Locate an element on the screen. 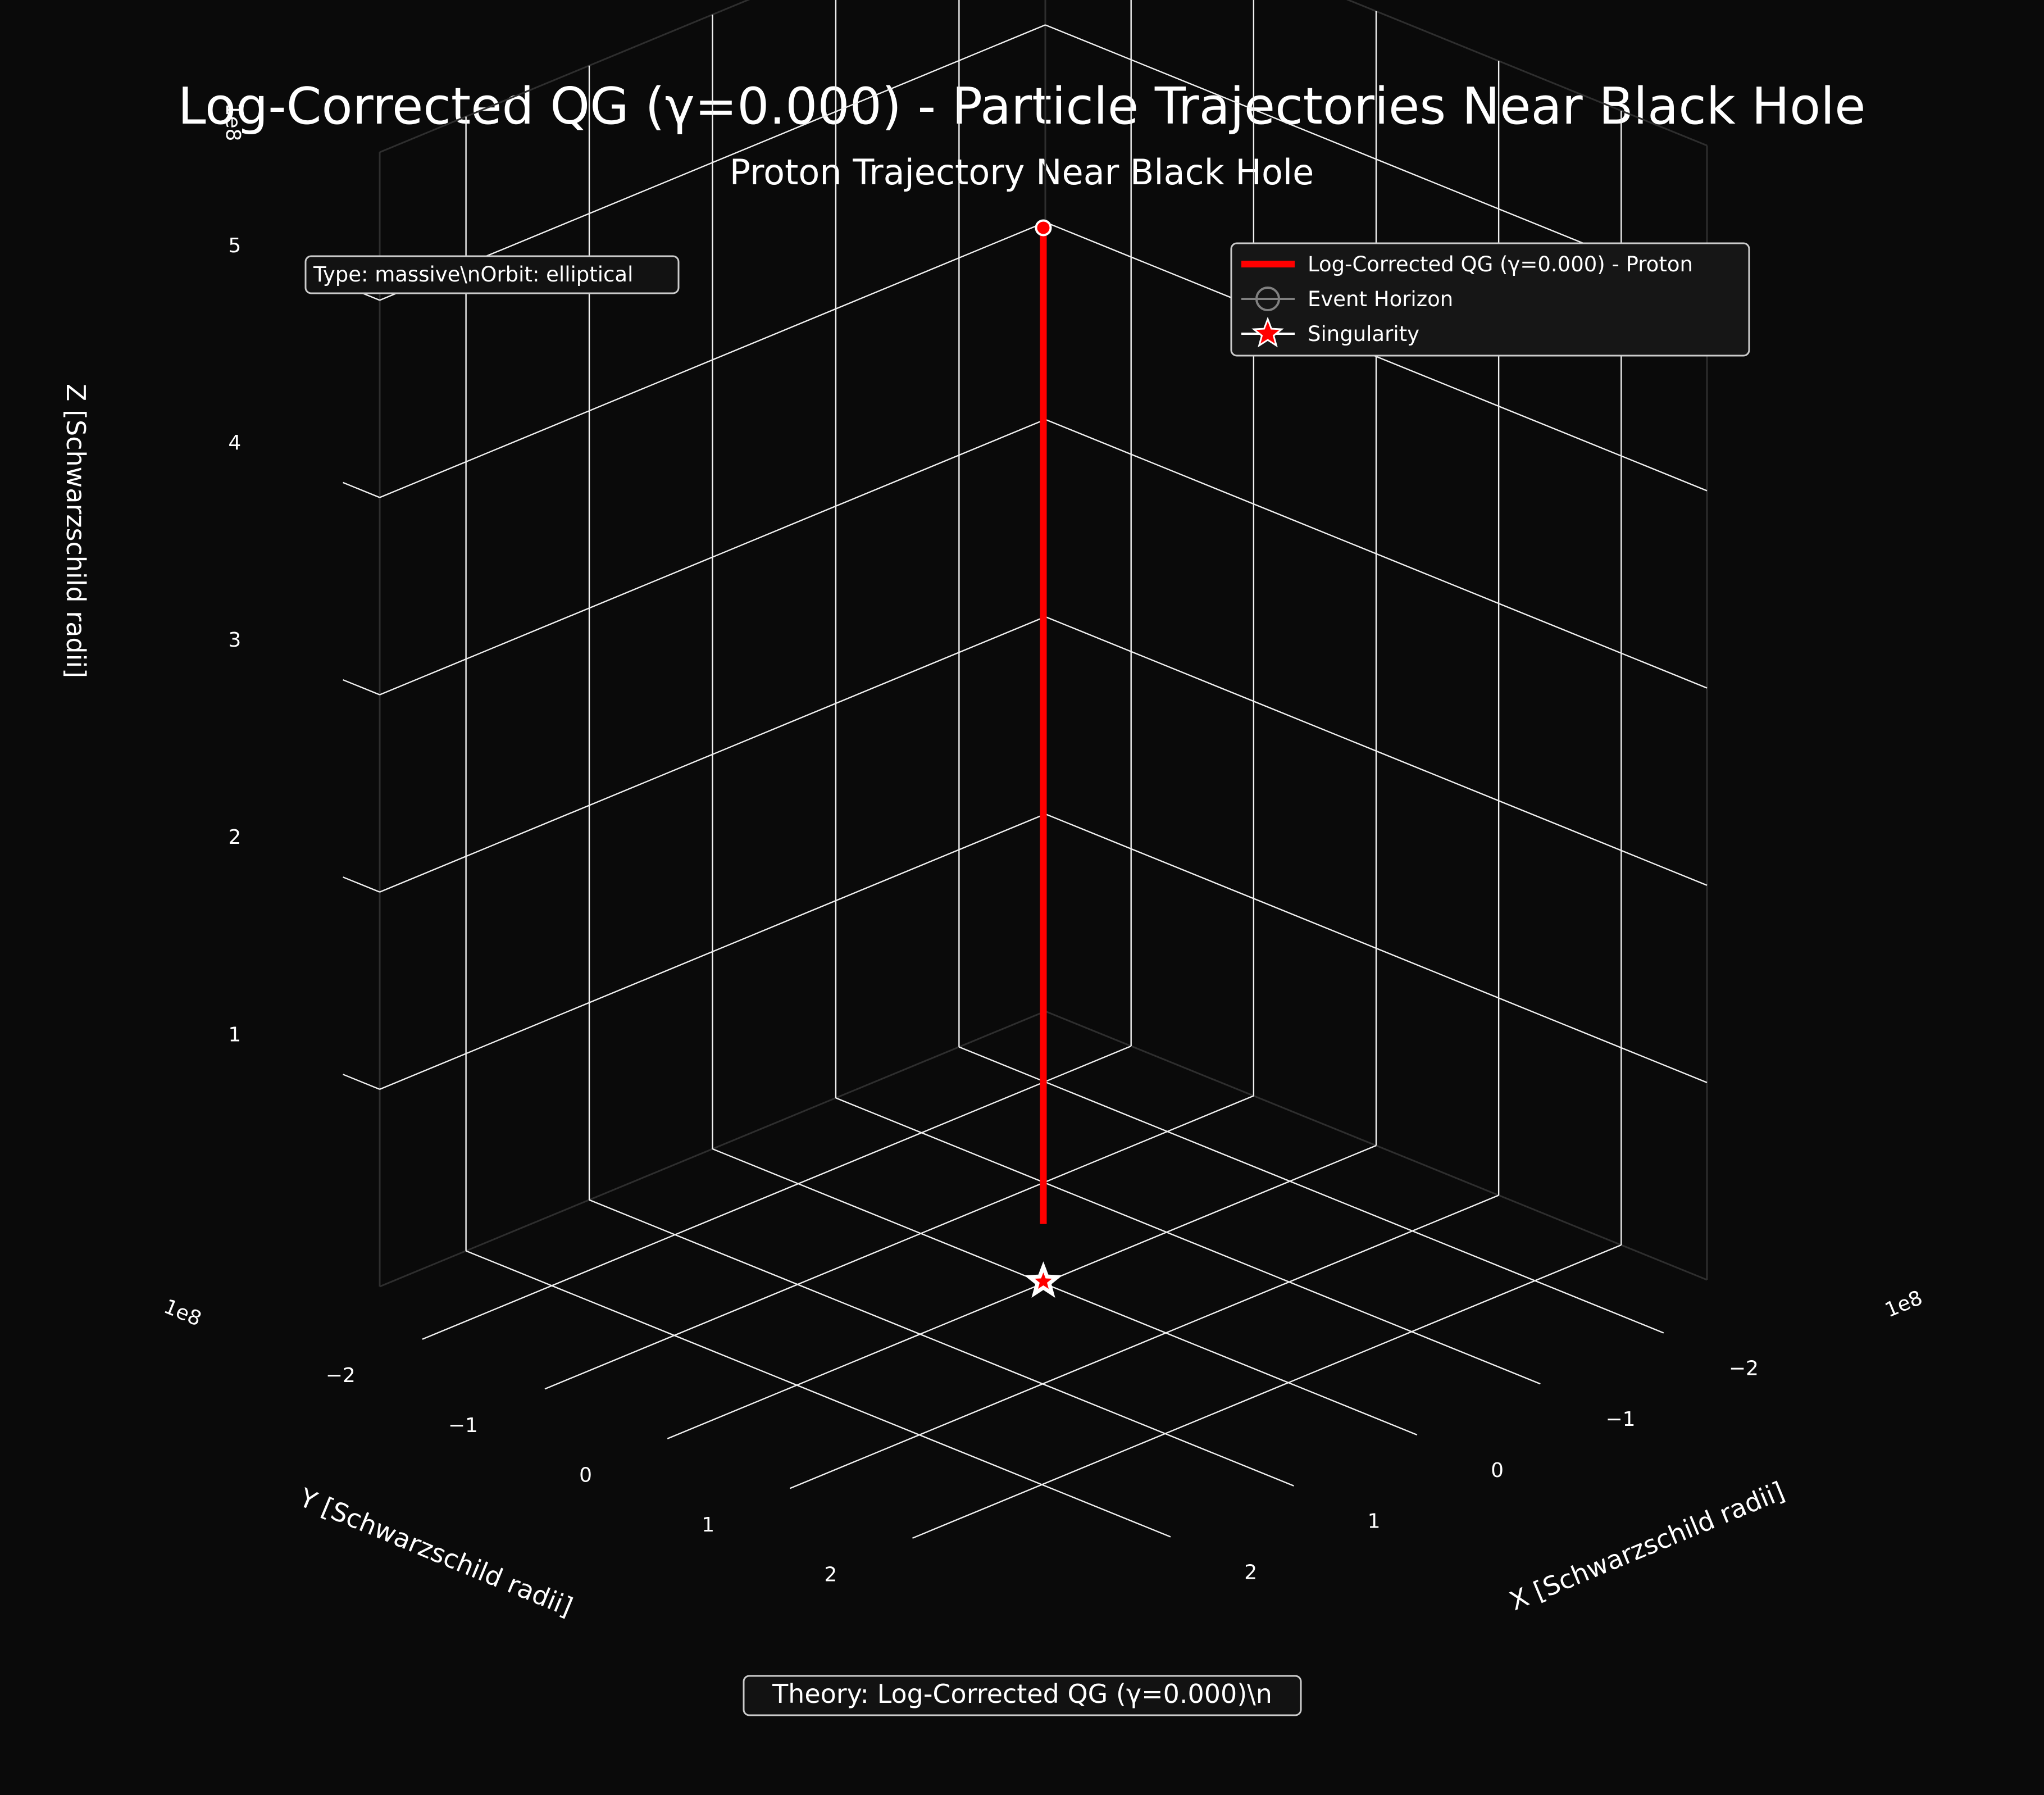  footer-box-text: Theory: Log-Corrected QG (γ=0.000)\n is located at coordinates (1022, 1694).